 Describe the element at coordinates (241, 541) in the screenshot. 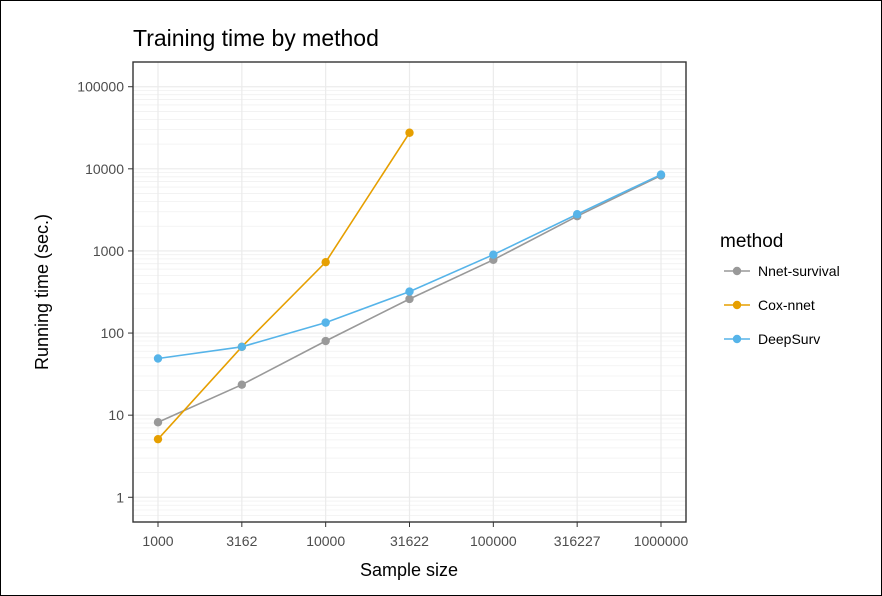

I see `x-tick-label: 3162` at that location.